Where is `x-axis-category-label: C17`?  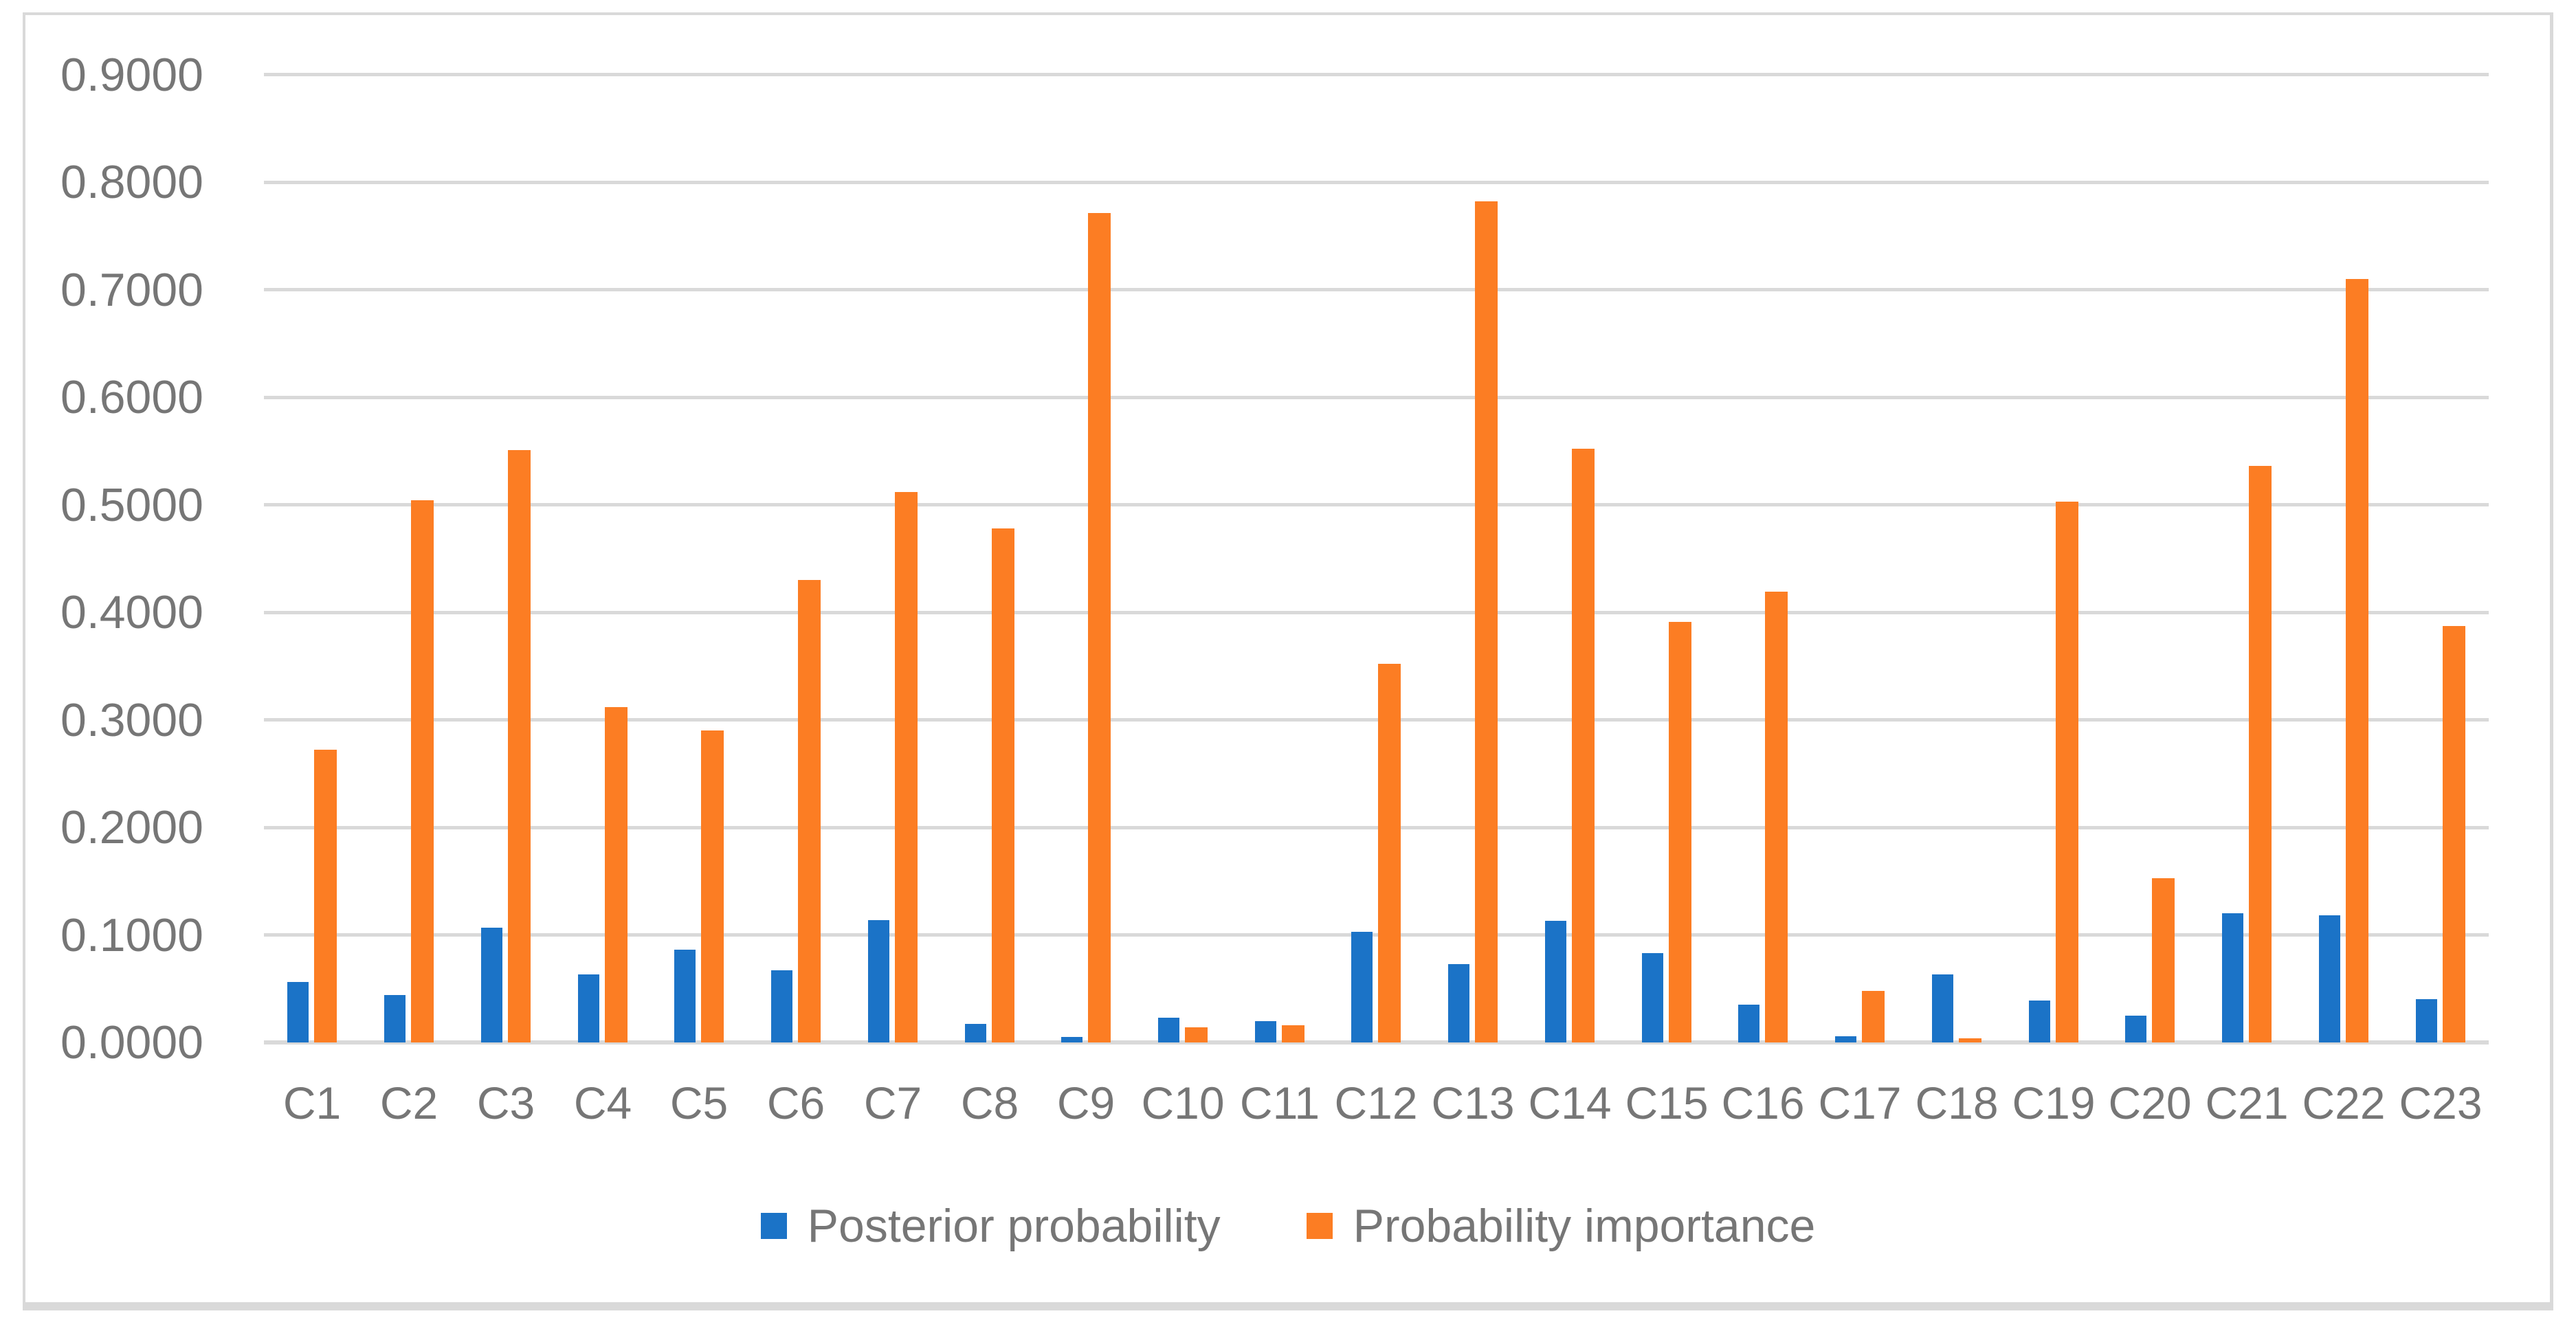
x-axis-category-label: C17 is located at coordinates (1860, 1103).